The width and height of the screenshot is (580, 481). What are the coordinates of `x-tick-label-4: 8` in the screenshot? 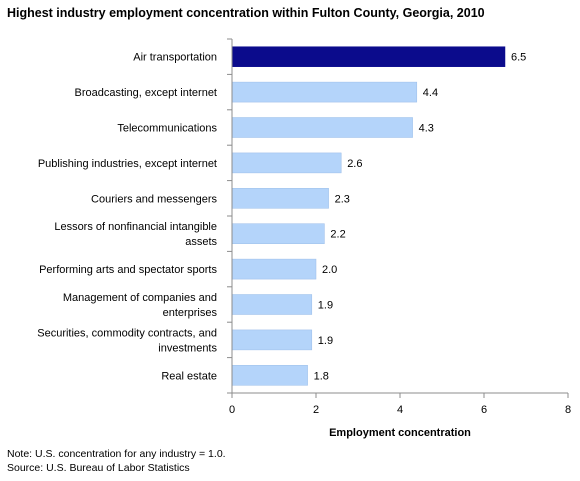 It's located at (568, 410).